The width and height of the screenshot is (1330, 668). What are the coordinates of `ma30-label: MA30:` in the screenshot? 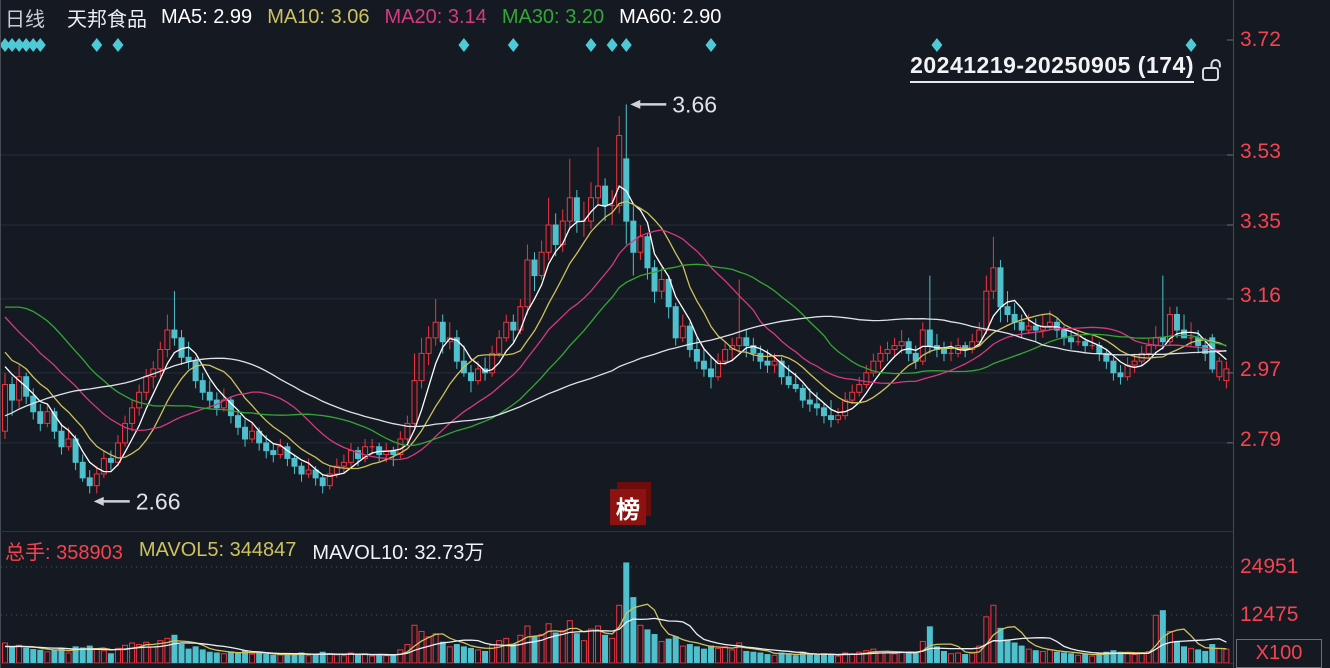 It's located at (530, 16).